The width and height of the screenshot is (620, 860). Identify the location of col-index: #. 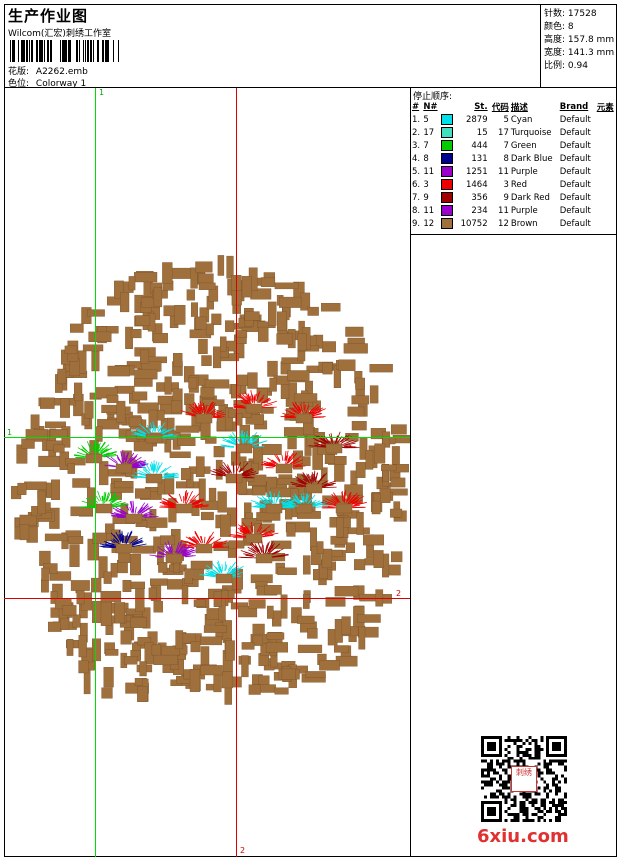
(416, 106).